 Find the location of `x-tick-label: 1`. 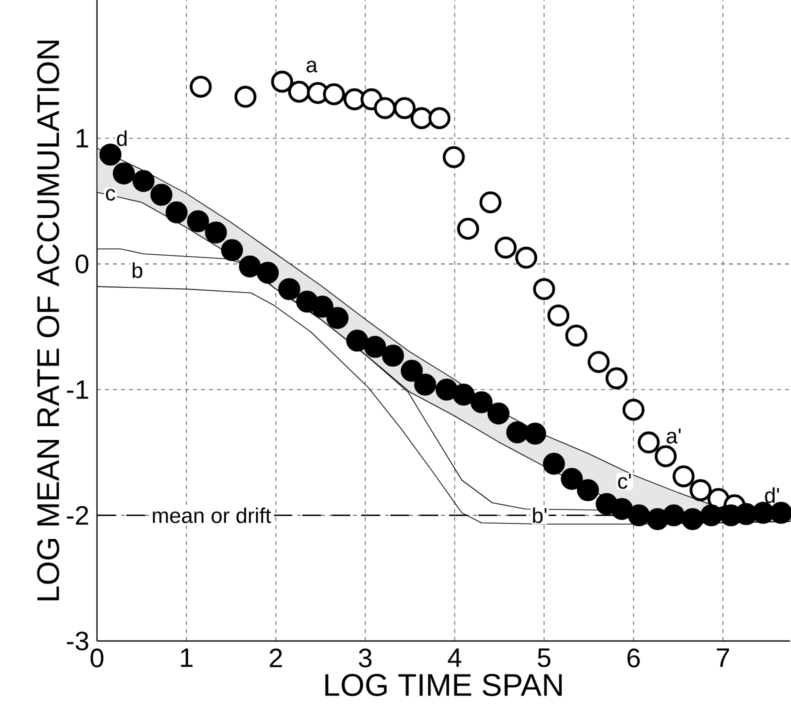

x-tick-label: 1 is located at coordinates (187, 657).